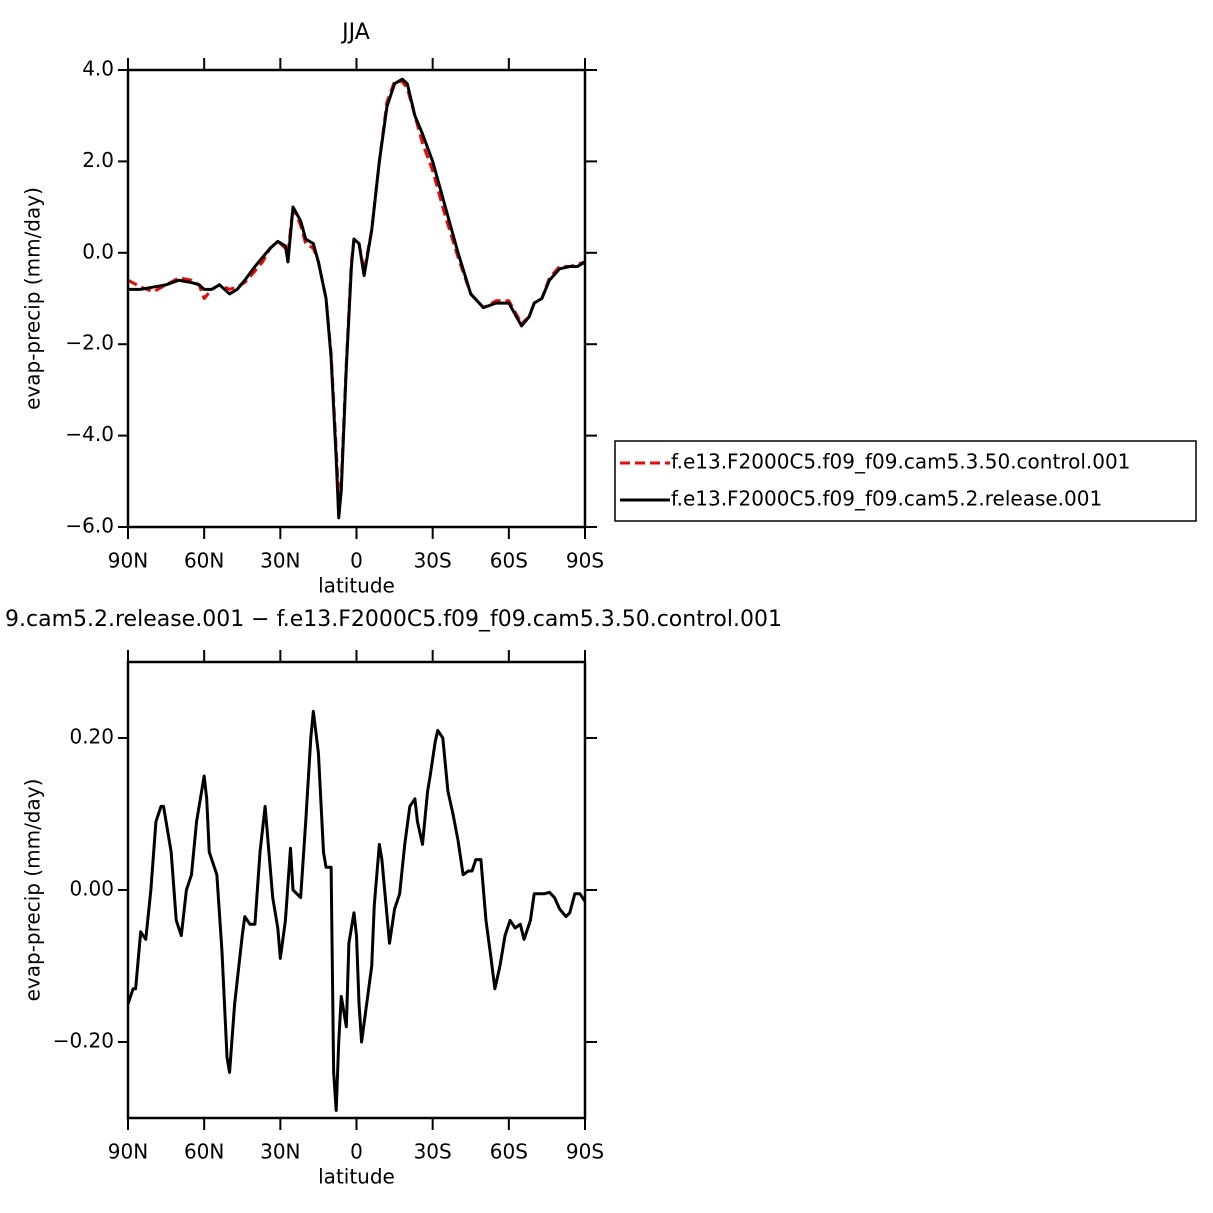 Image resolution: width=1213 pixels, height=1213 pixels. Describe the element at coordinates (91, 889) in the screenshot. I see `y-tick-label: 0.00` at that location.